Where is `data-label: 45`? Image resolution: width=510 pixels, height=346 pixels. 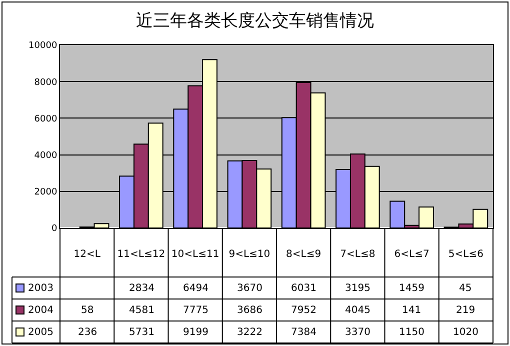 data-label: 45 is located at coordinates (465, 288).